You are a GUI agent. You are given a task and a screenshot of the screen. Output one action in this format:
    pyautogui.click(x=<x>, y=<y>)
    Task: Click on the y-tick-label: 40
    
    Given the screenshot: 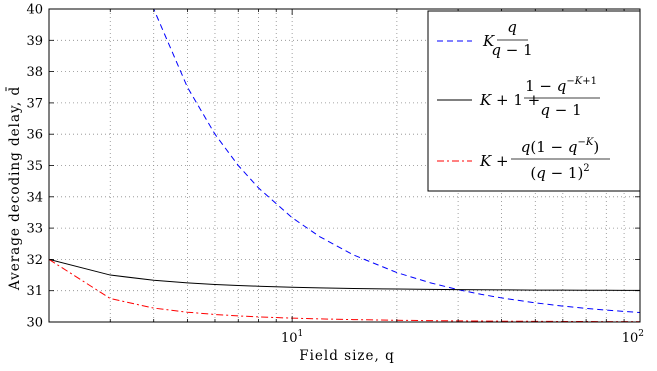 What is the action you would take?
    pyautogui.click(x=34, y=10)
    